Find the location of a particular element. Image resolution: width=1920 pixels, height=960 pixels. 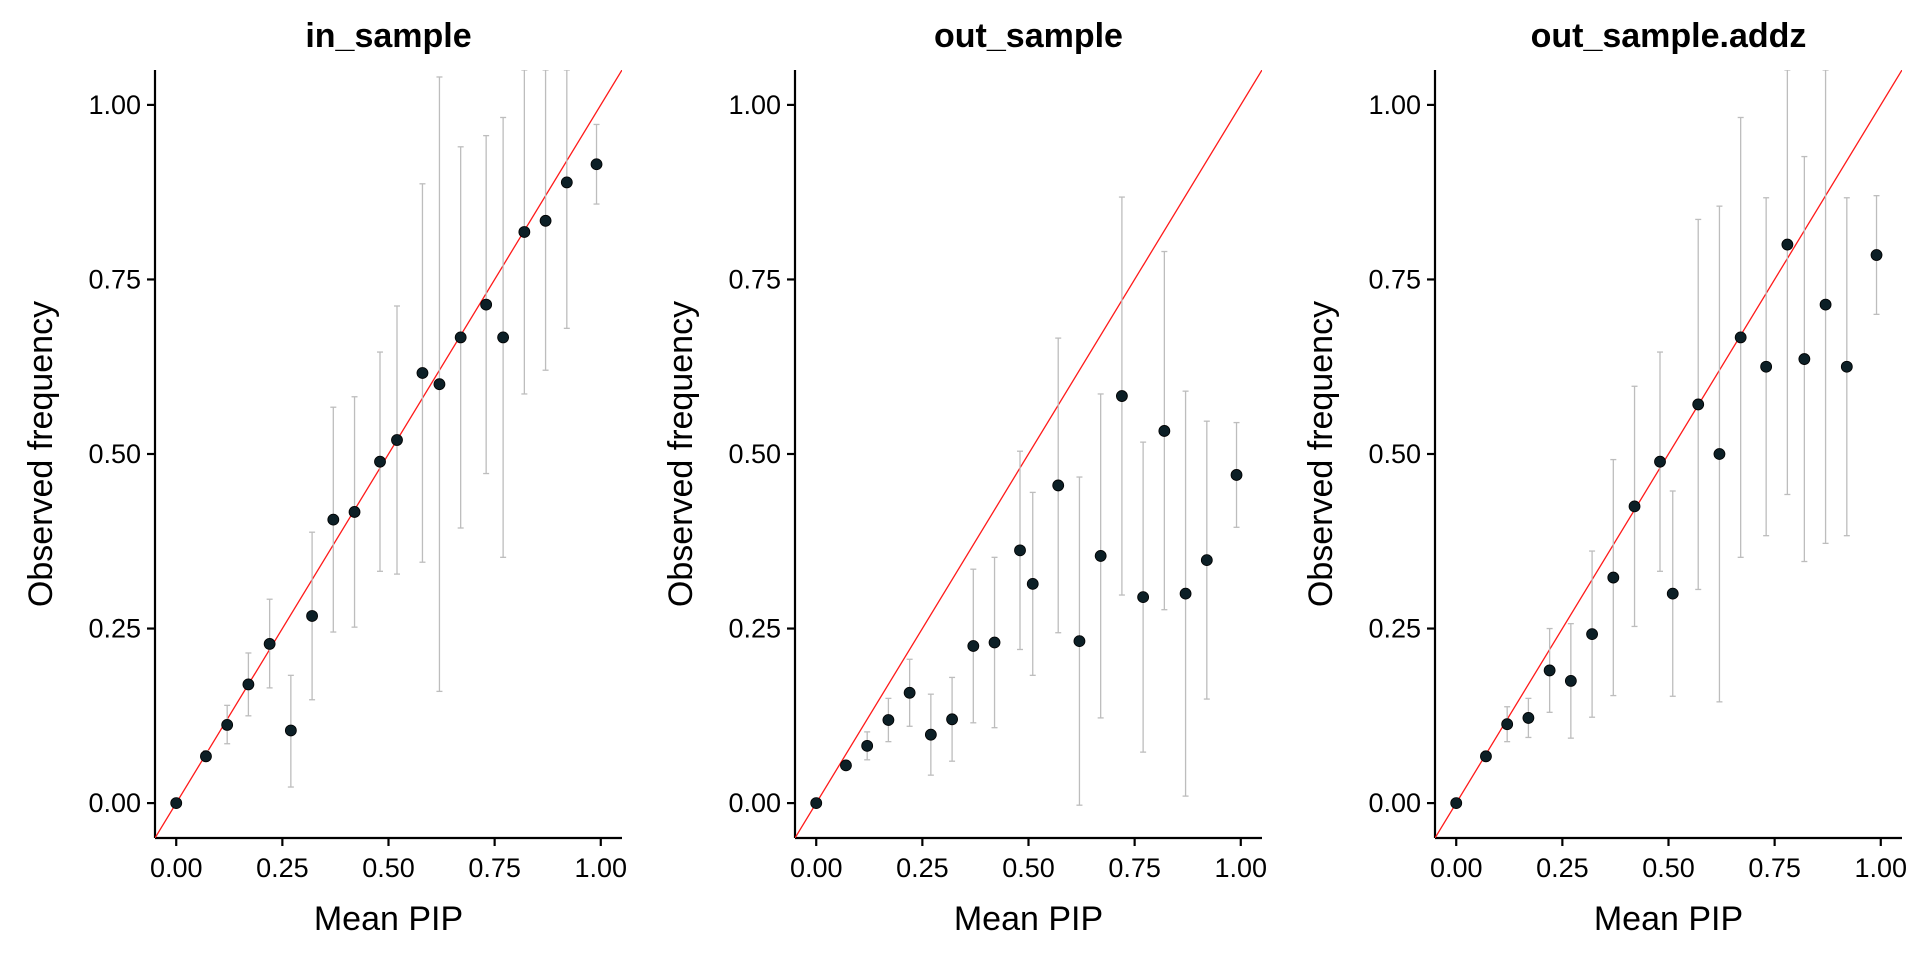

panel-title: out_sample is located at coordinates (1028, 36).